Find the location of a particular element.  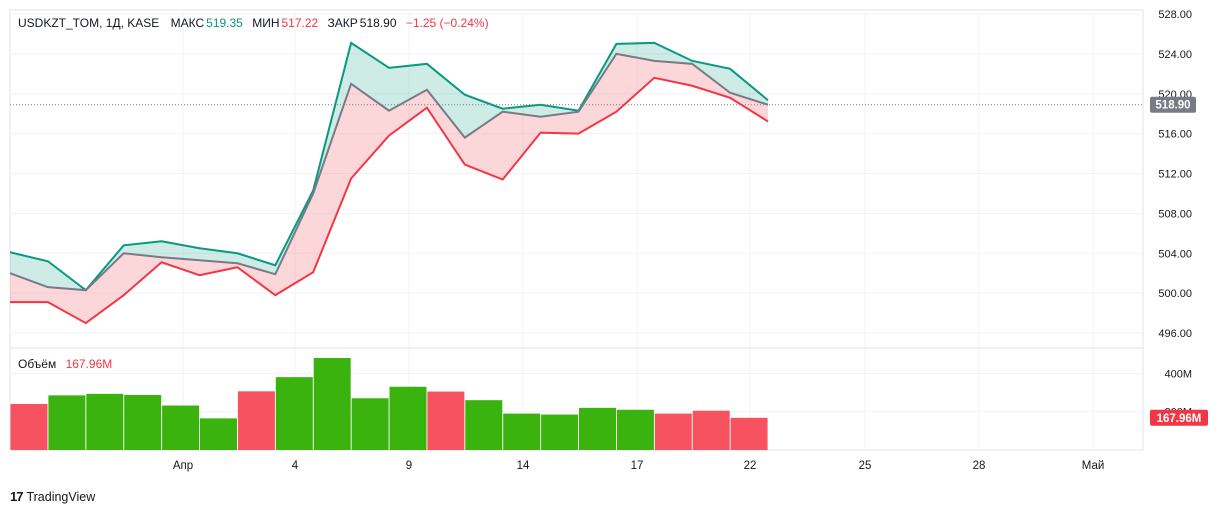

time-axis-label: 25 is located at coordinates (865, 466).